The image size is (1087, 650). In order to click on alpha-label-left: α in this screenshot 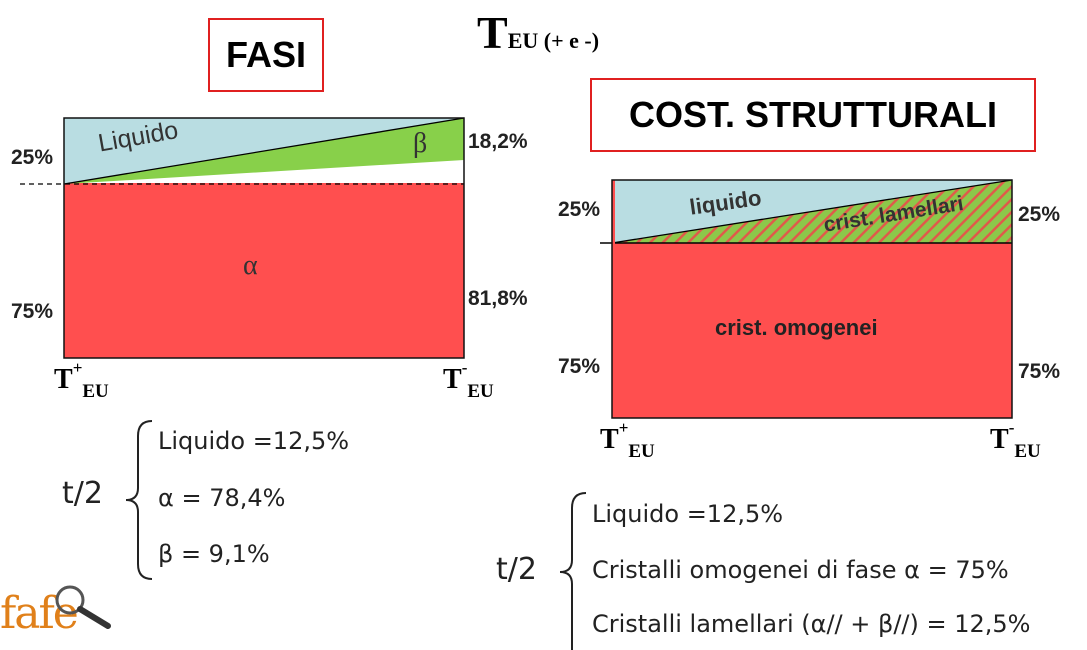, I will do `click(250, 265)`.